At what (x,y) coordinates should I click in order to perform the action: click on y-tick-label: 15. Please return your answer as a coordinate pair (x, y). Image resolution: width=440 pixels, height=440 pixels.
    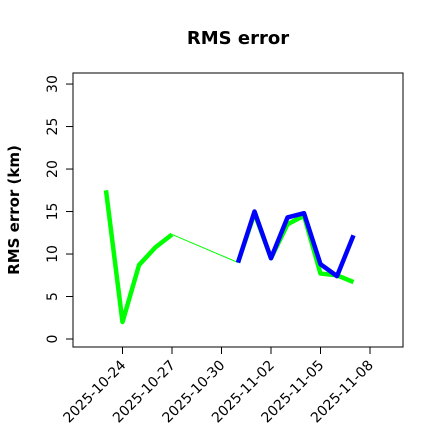
    Looking at the image, I should click on (53, 212).